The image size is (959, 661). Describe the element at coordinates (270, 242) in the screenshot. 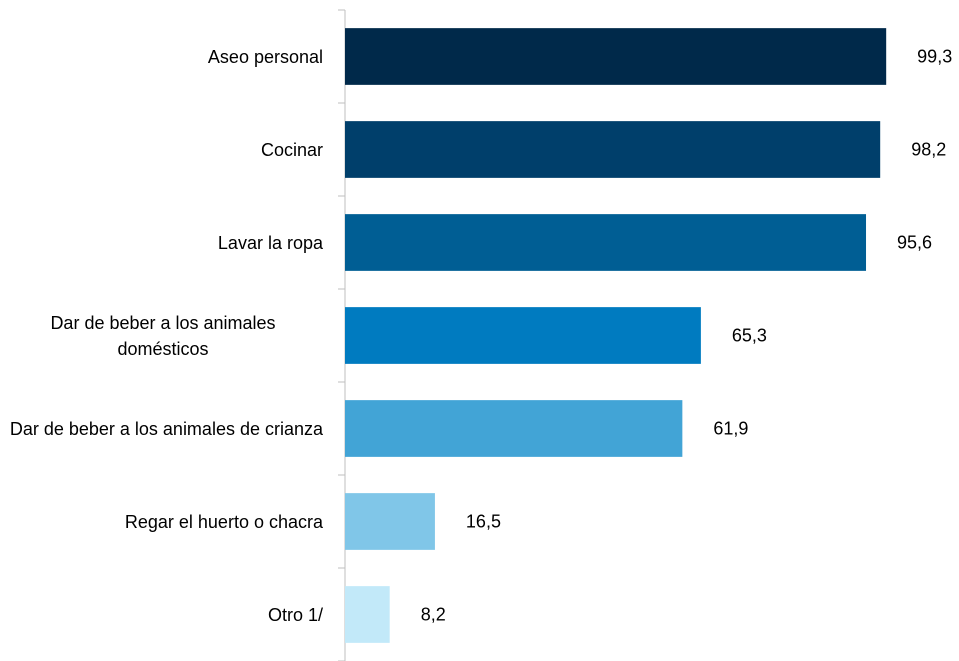

I see `category-text: Lavar la ropa` at that location.